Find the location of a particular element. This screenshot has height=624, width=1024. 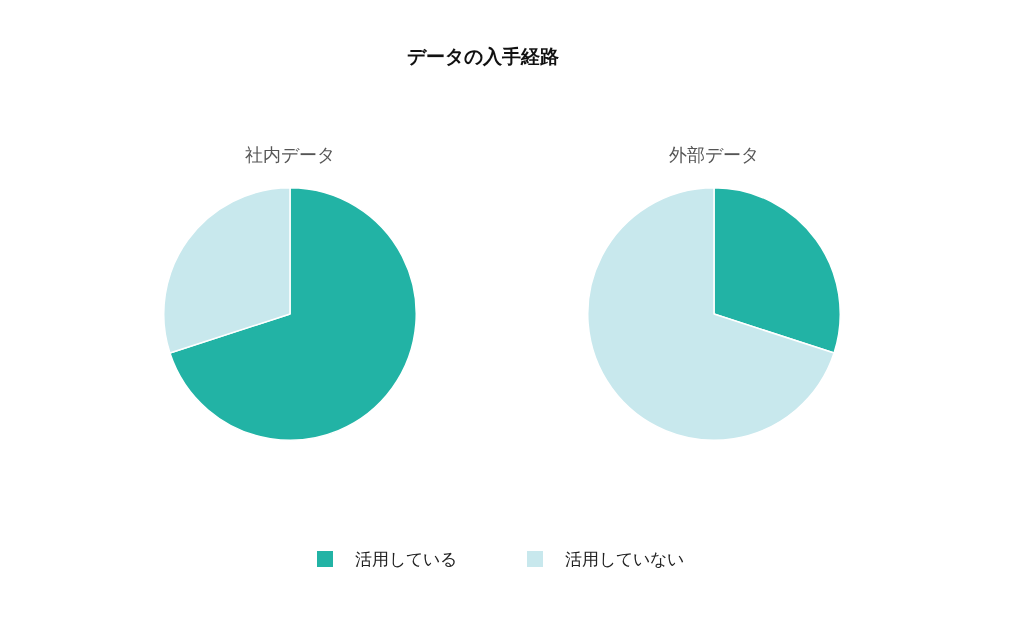

legend-label: 活用していない is located at coordinates (624, 559).